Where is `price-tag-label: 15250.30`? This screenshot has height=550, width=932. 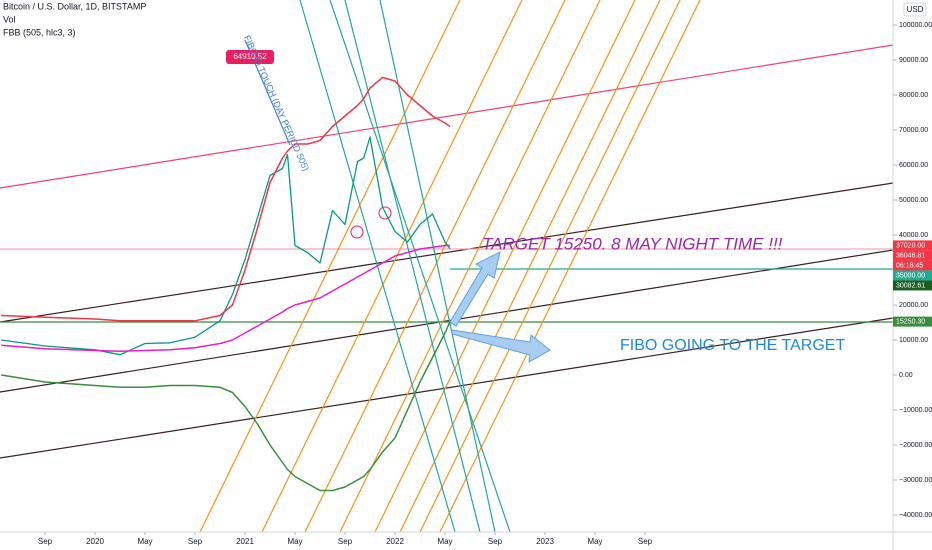
price-tag-label: 15250.30 is located at coordinates (910, 321).